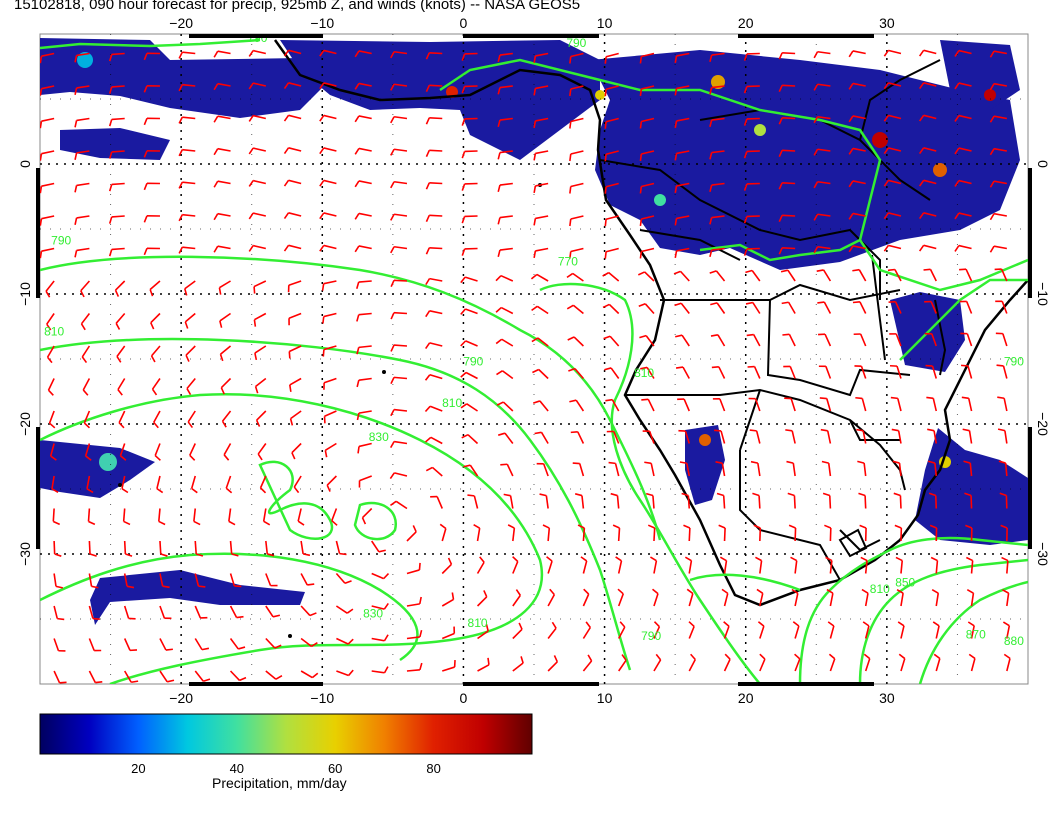 This screenshot has width=1056, height=816. What do you see at coordinates (185, 78) in the screenshot?
I see `precip-area` at bounding box center [185, 78].